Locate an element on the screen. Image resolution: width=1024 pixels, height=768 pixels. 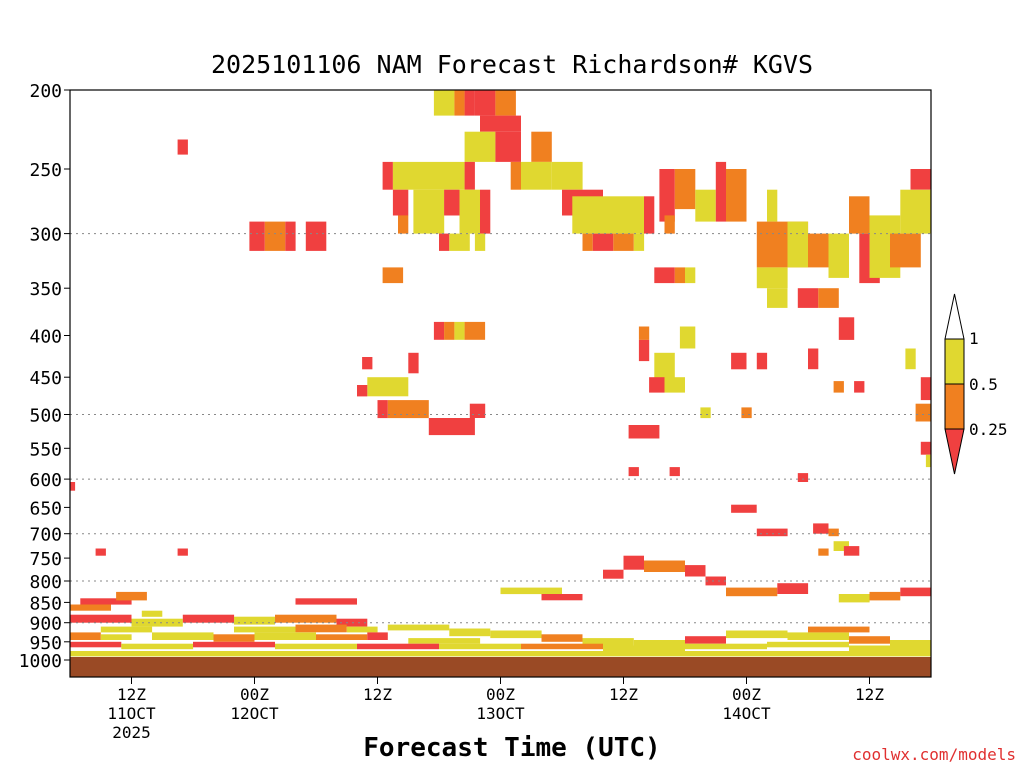
legend-swatch-orange is located at coordinates (954, 406).